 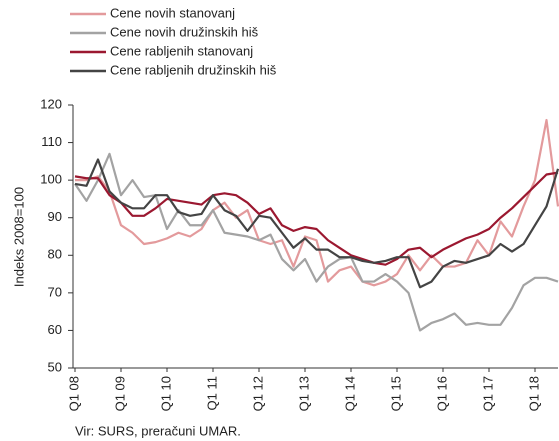 What do you see at coordinates (165, 393) in the screenshot?
I see `x-tick-label: Q1 10` at bounding box center [165, 393].